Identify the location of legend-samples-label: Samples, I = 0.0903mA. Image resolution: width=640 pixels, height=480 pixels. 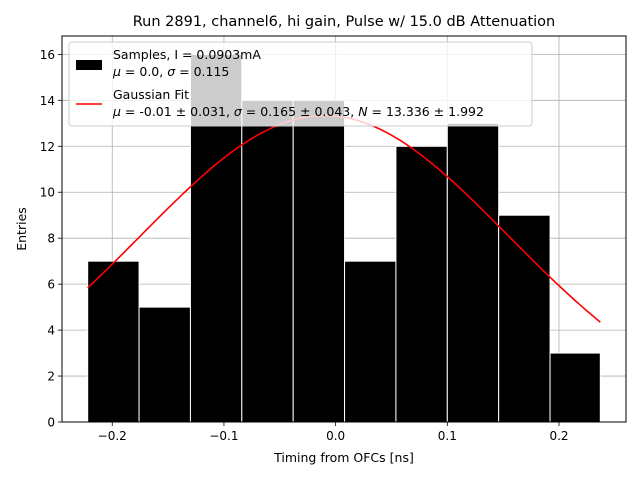
(187, 54).